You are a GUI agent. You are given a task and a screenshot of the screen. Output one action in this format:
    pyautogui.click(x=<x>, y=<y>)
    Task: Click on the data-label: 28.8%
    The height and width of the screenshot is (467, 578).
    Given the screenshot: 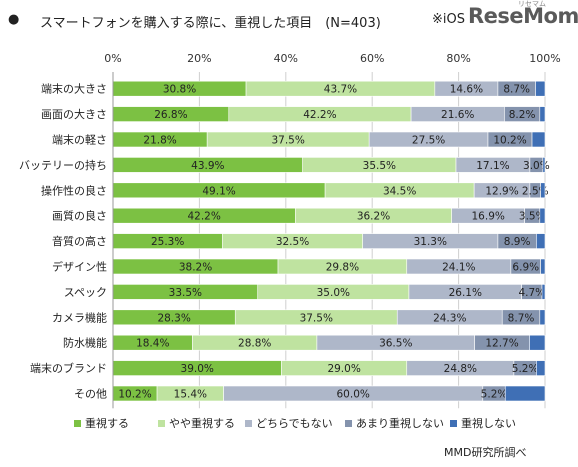 What is the action you would take?
    pyautogui.click(x=254, y=344)
    